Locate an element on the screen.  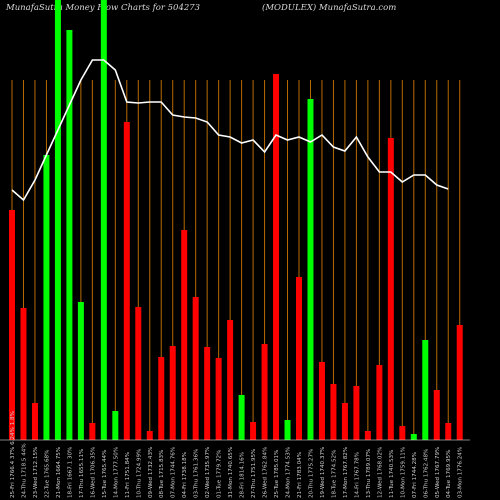
x-tick-label: 10-Thu 1724.99% is located at coordinates (139, 473).